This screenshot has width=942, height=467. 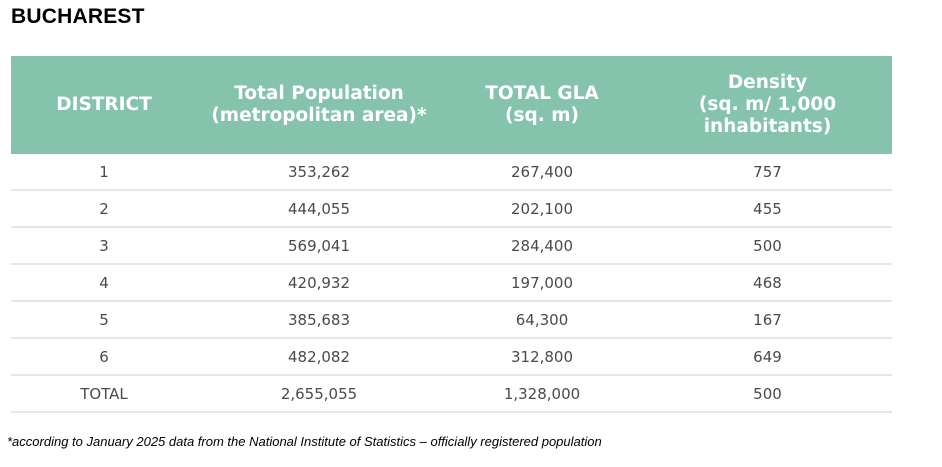 What do you see at coordinates (542, 283) in the screenshot?
I see `cell-gla: 197,000` at bounding box center [542, 283].